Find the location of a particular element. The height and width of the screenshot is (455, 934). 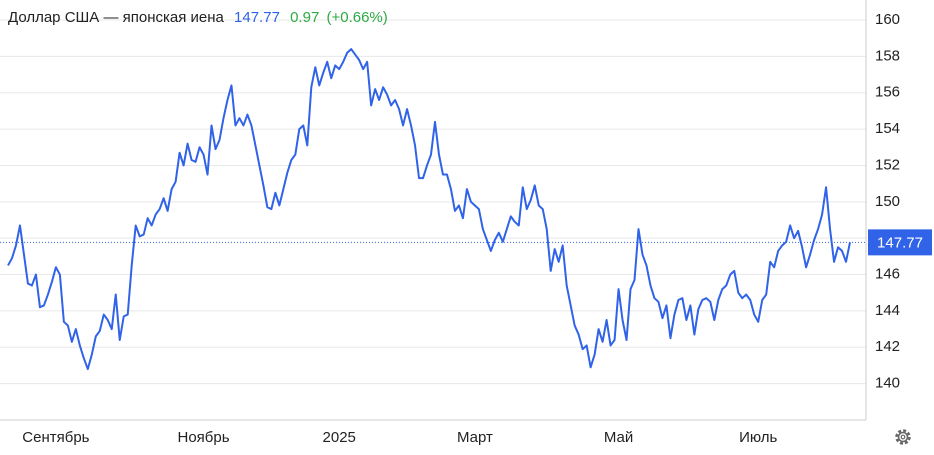

x-tick-label: Сентябрь is located at coordinates (55, 437).